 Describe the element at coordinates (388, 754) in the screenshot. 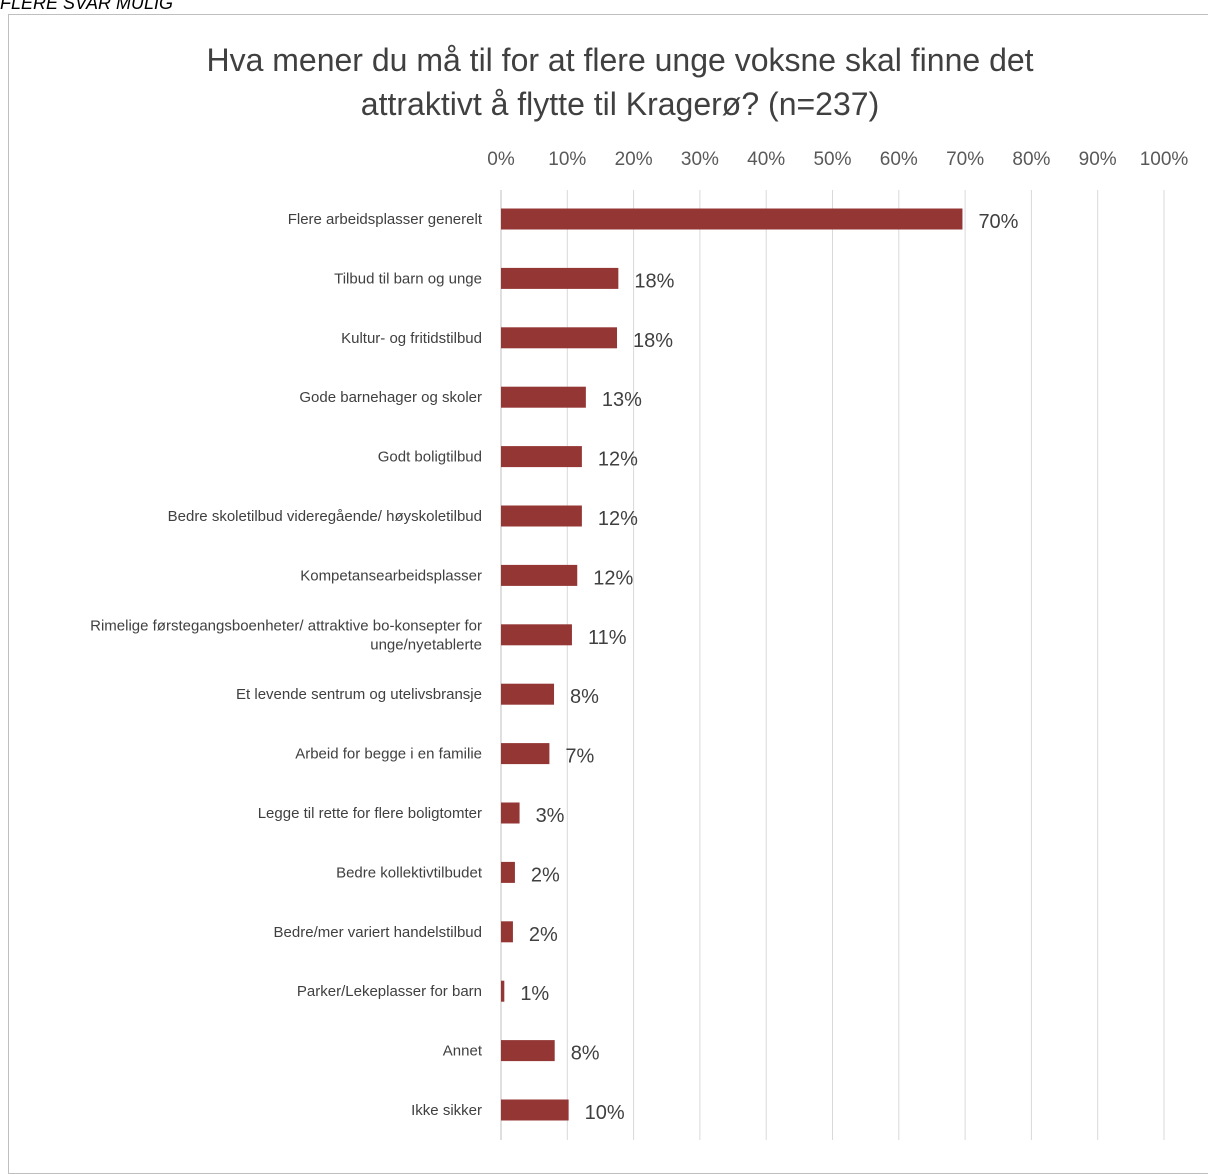

I see `category-label: Arbeid for begge i en familie` at that location.